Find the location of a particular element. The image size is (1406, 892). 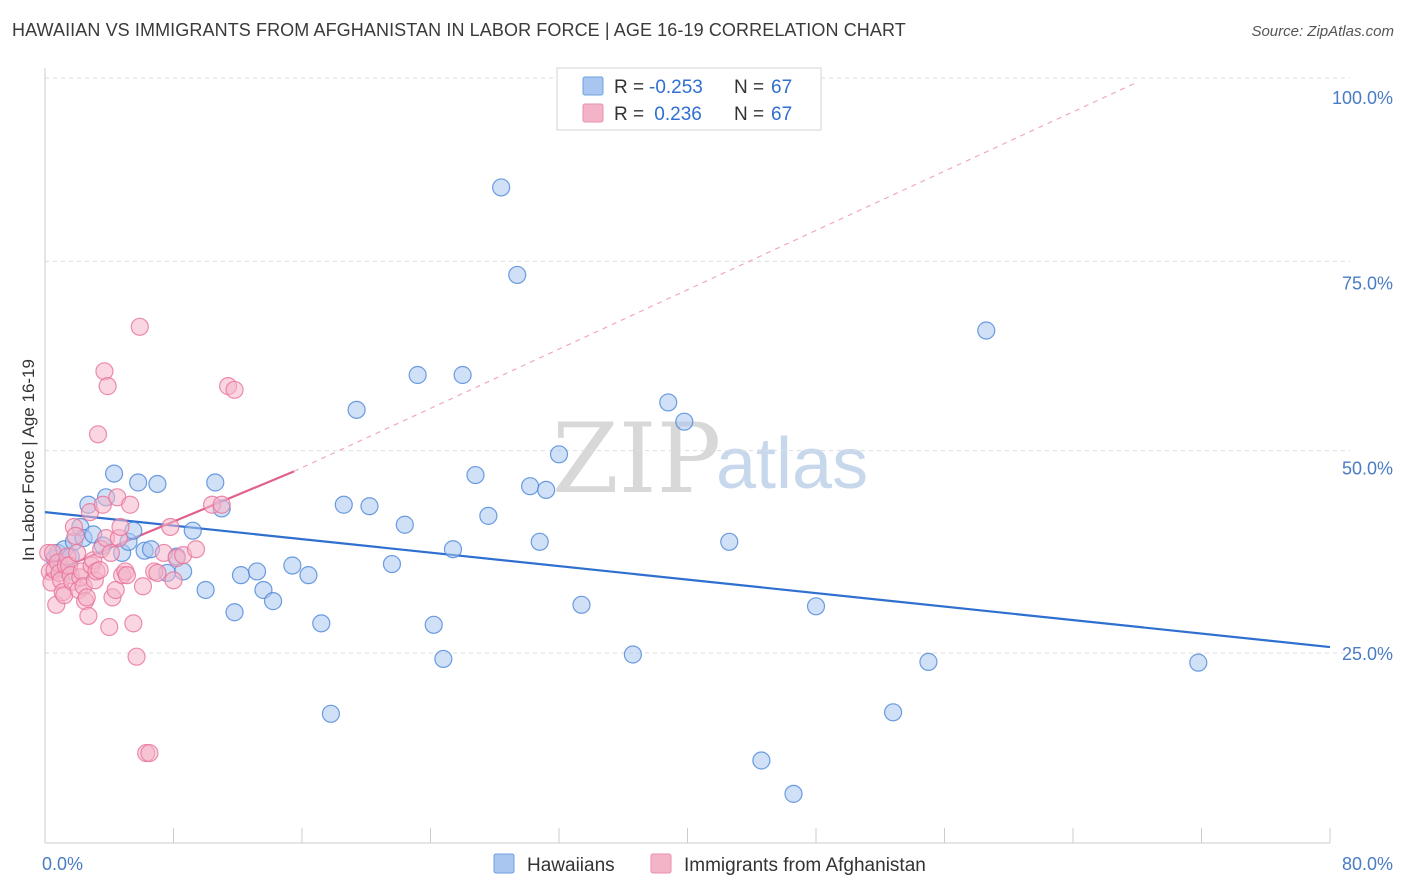

y-axis-title: In Labor Force | Age 16-19 is located at coordinates (28, 460).